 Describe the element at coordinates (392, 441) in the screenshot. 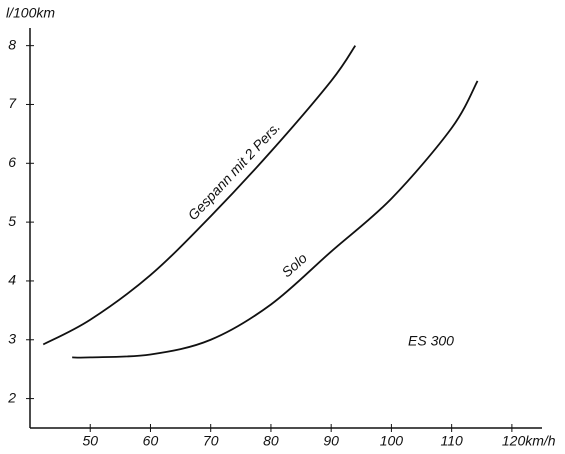

I see `x-tick-label: 100` at that location.